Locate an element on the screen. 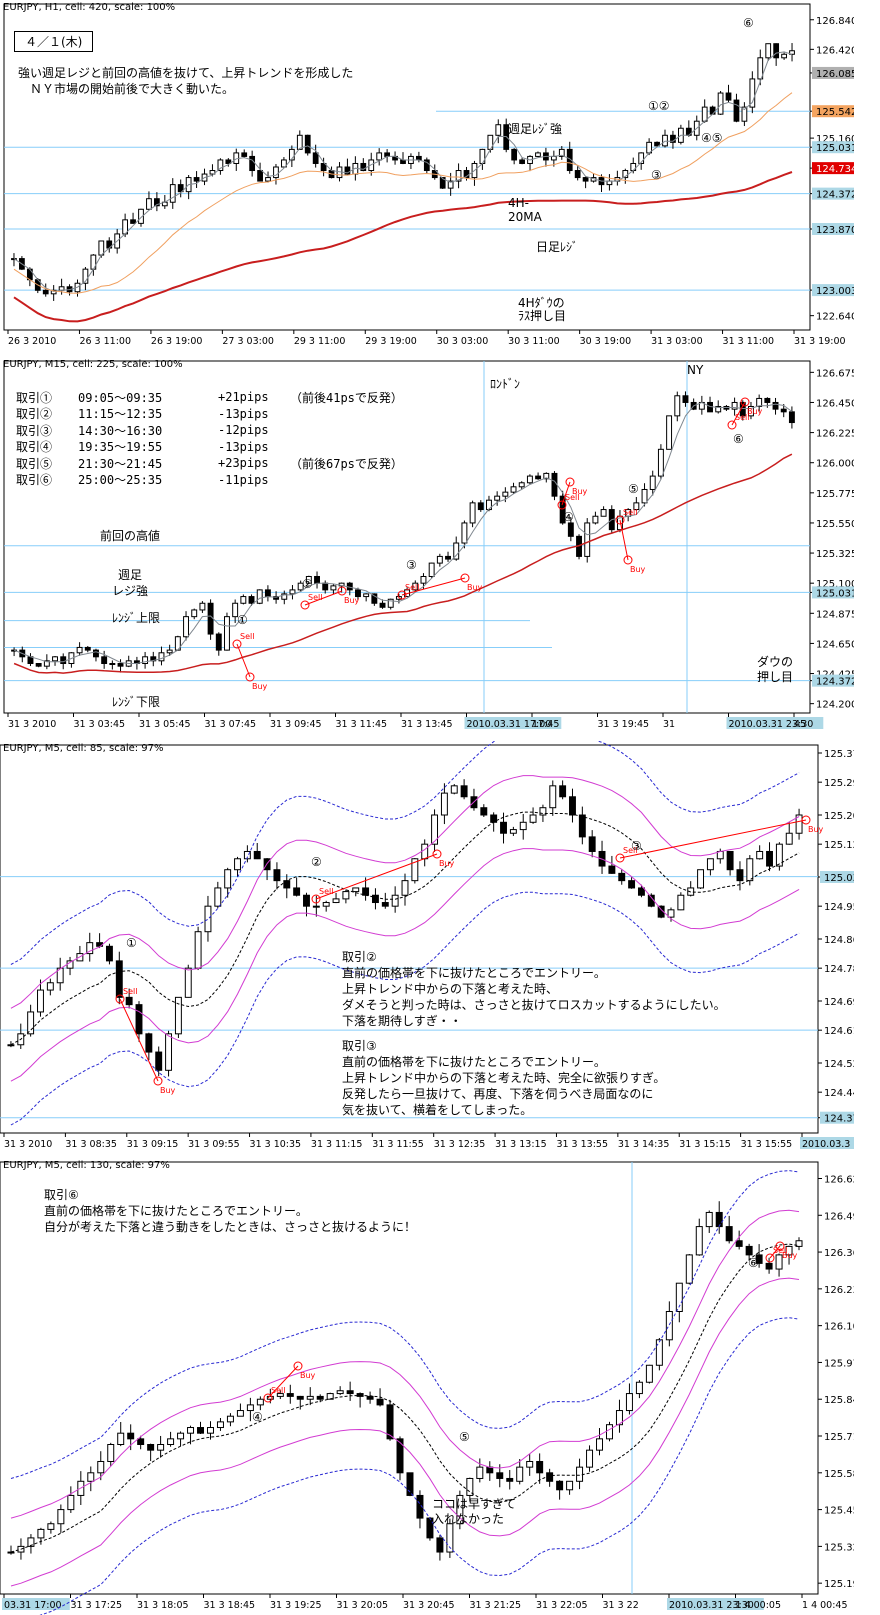 This screenshot has width=880, height=1615. trade-remark: （前後67psで反発） is located at coordinates (346, 463).